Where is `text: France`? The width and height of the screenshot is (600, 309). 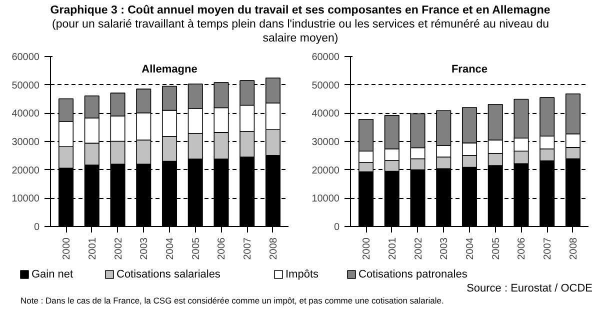
text: France is located at coordinates (469, 69).